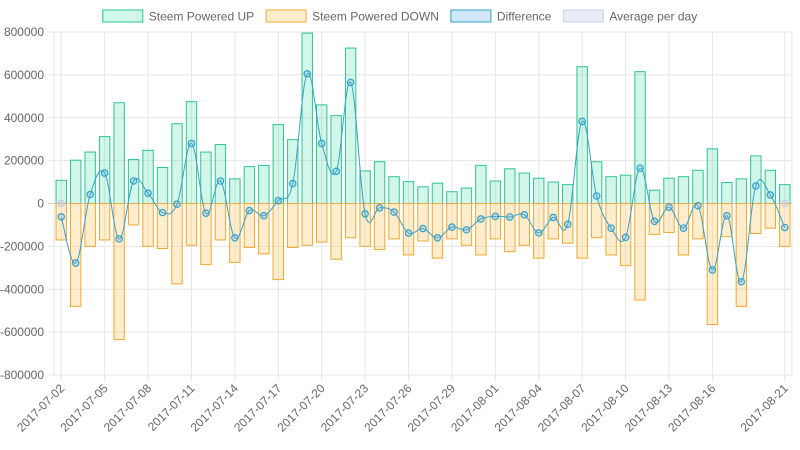  Describe the element at coordinates (501, 16) in the screenshot. I see `legend-item: Difference` at that location.